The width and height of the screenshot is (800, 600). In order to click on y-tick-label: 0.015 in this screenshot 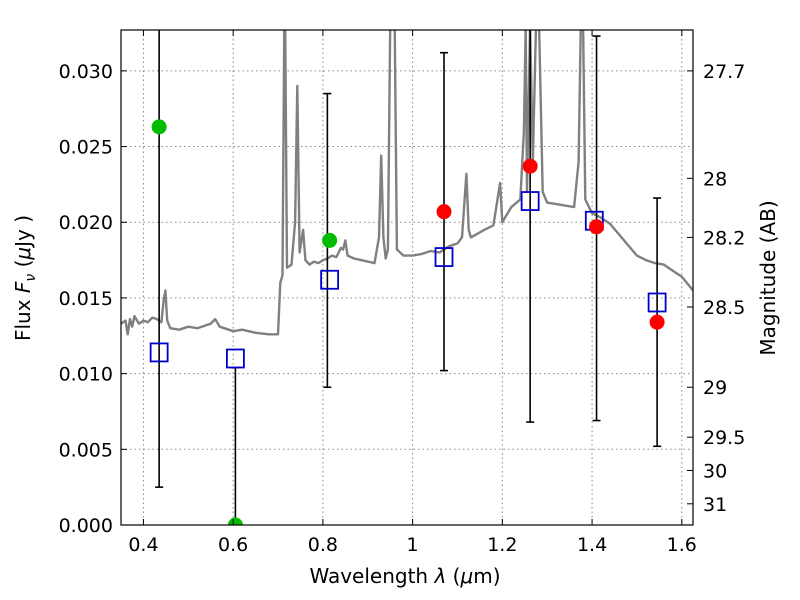, I will do `click(86, 299)`.